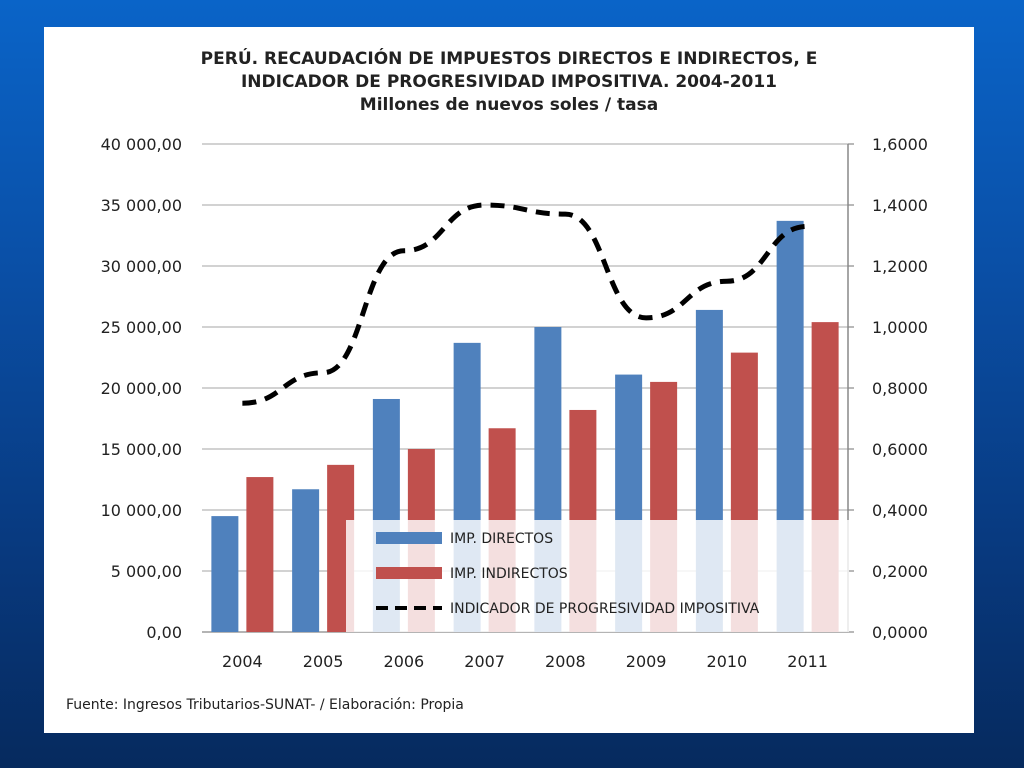 The height and width of the screenshot is (768, 1024). What do you see at coordinates (900, 205) in the screenshot?
I see `y-right-tick-label: 1,4000` at bounding box center [900, 205].